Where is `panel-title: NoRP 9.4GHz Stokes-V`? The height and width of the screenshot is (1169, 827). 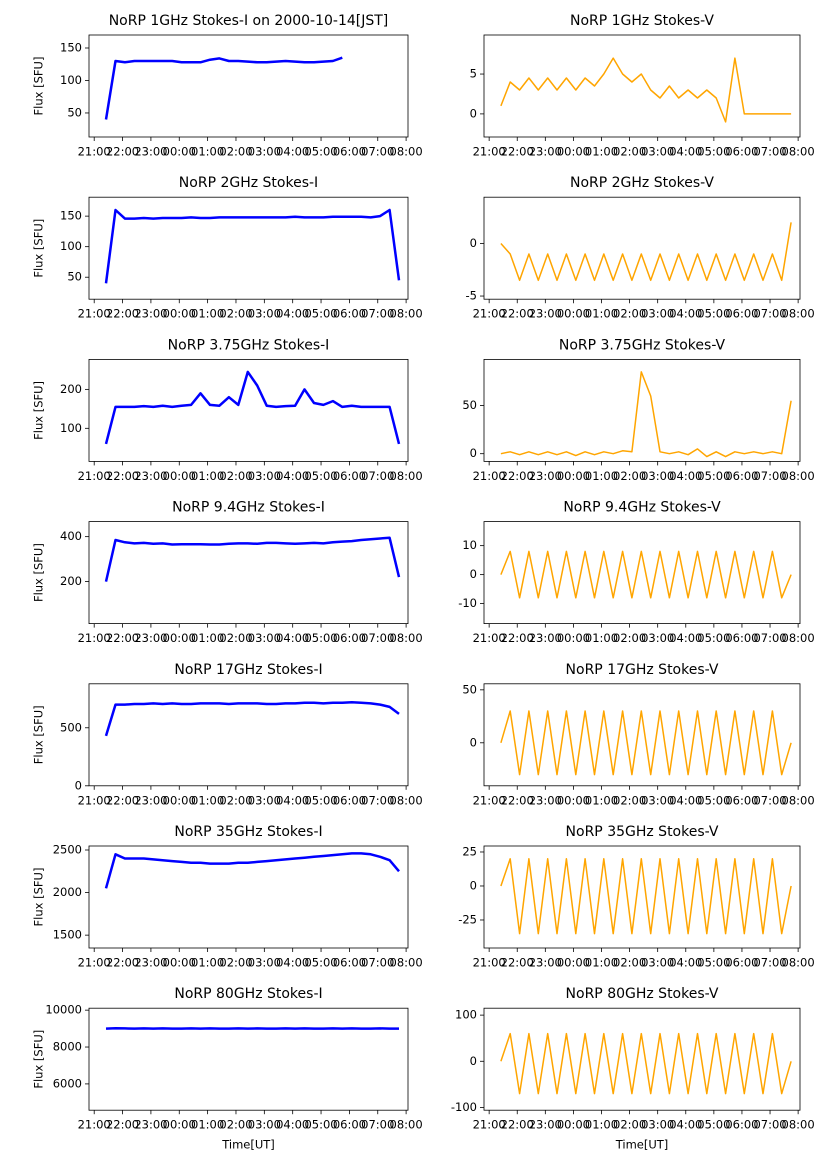
panel-title: NoRP 9.4GHz Stokes-V is located at coordinates (642, 508).